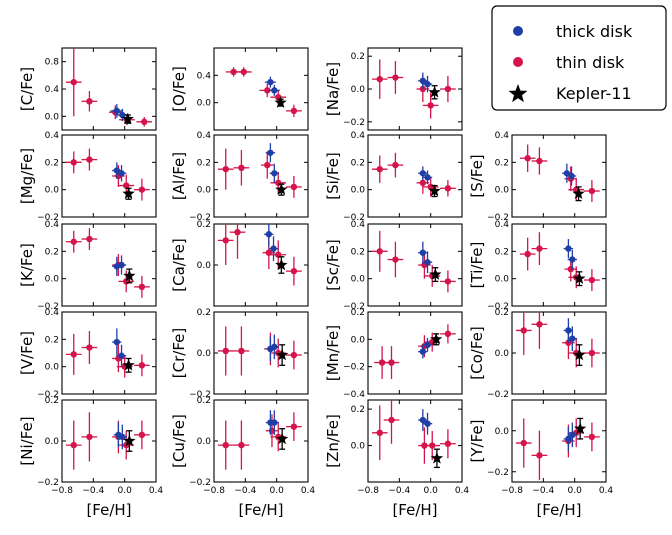 Image resolution: width=672 pixels, height=535 pixels. What do you see at coordinates (179, 264) in the screenshot?
I see `y-axis-label: [Ca/Fe]` at bounding box center [179, 264].